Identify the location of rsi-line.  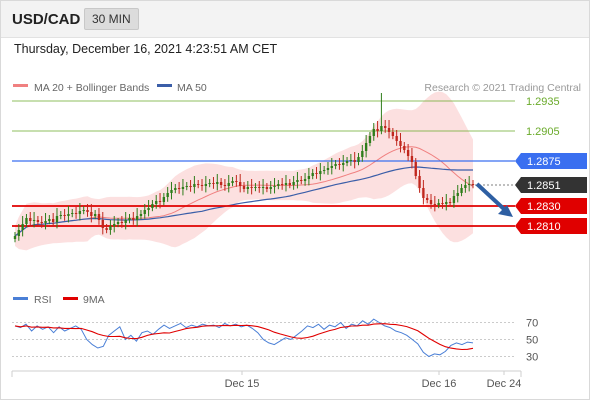
(244, 338).